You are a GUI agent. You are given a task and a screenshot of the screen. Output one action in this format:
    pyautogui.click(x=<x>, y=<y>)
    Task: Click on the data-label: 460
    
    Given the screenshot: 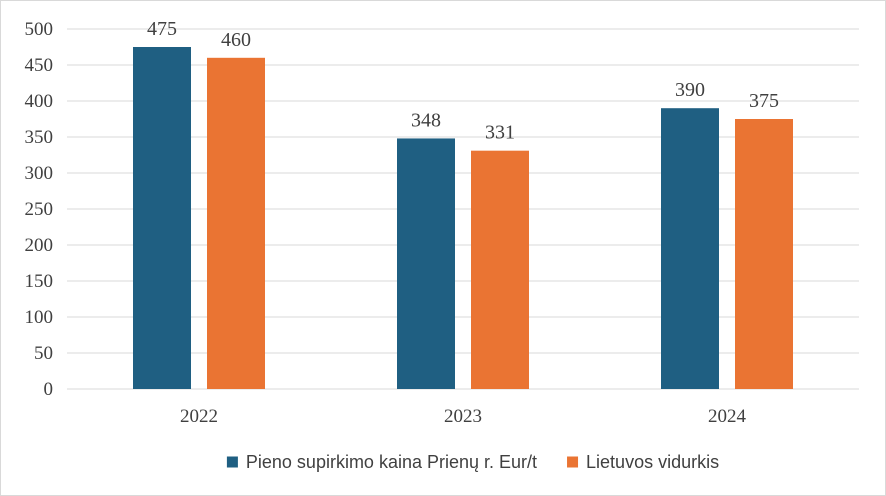 What is the action you would take?
    pyautogui.click(x=236, y=40)
    